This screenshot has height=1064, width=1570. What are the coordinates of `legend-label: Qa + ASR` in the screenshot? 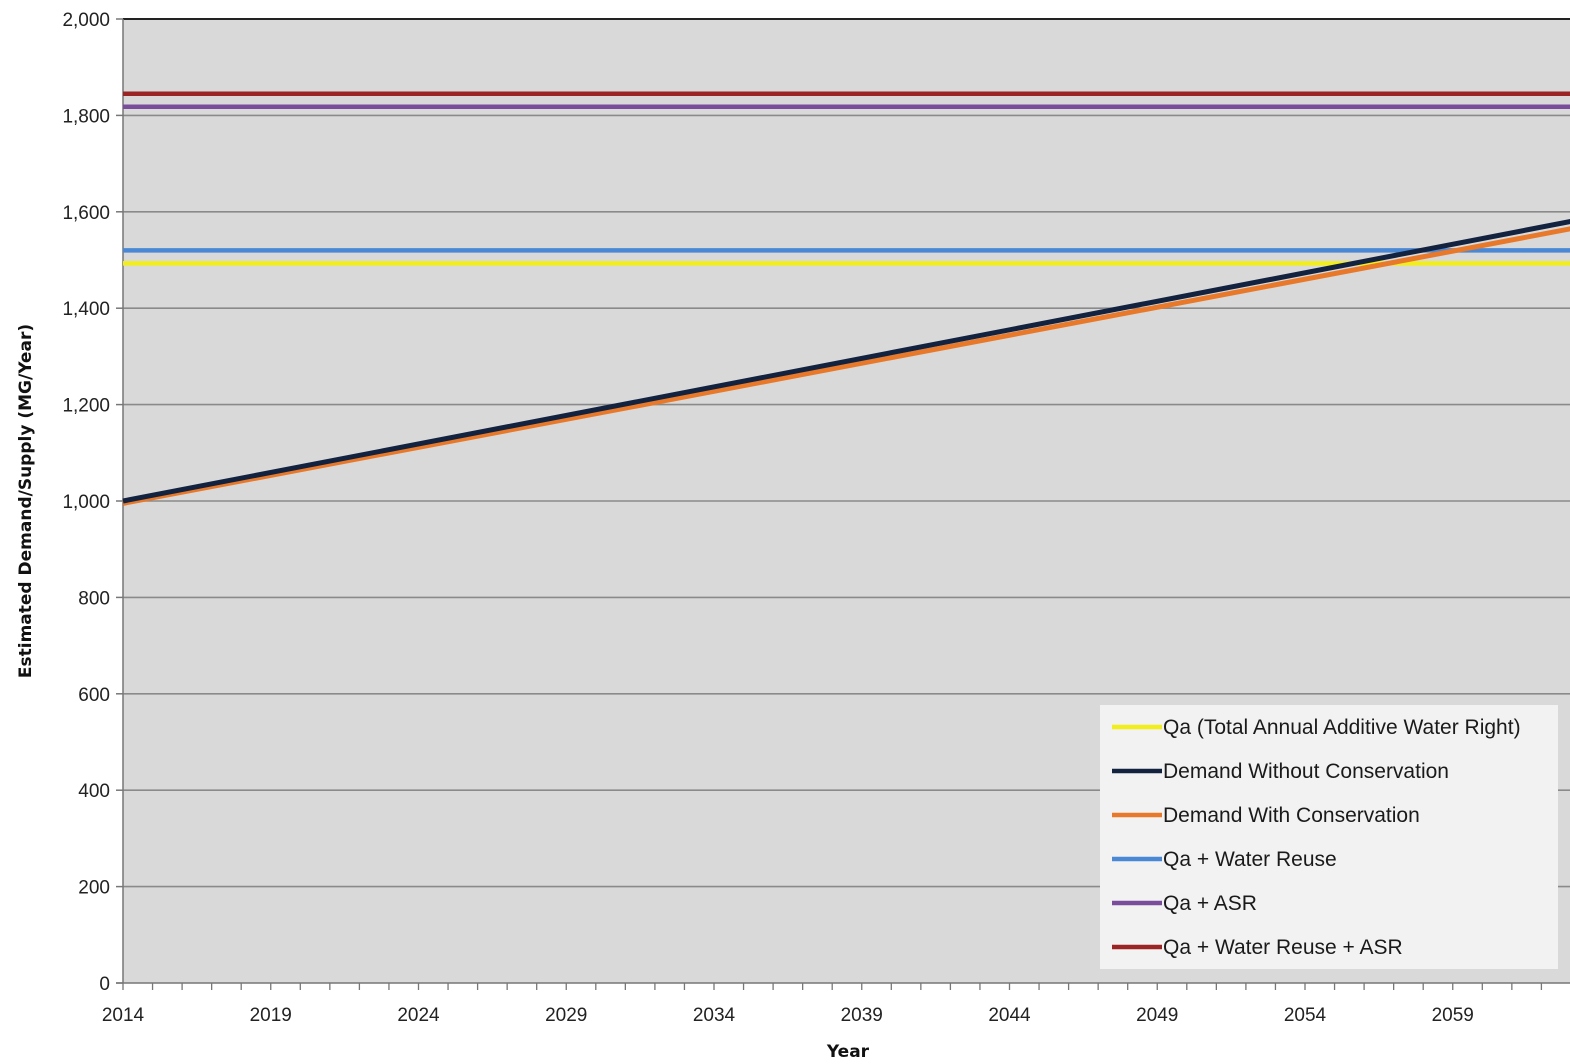 It's located at (1210, 903).